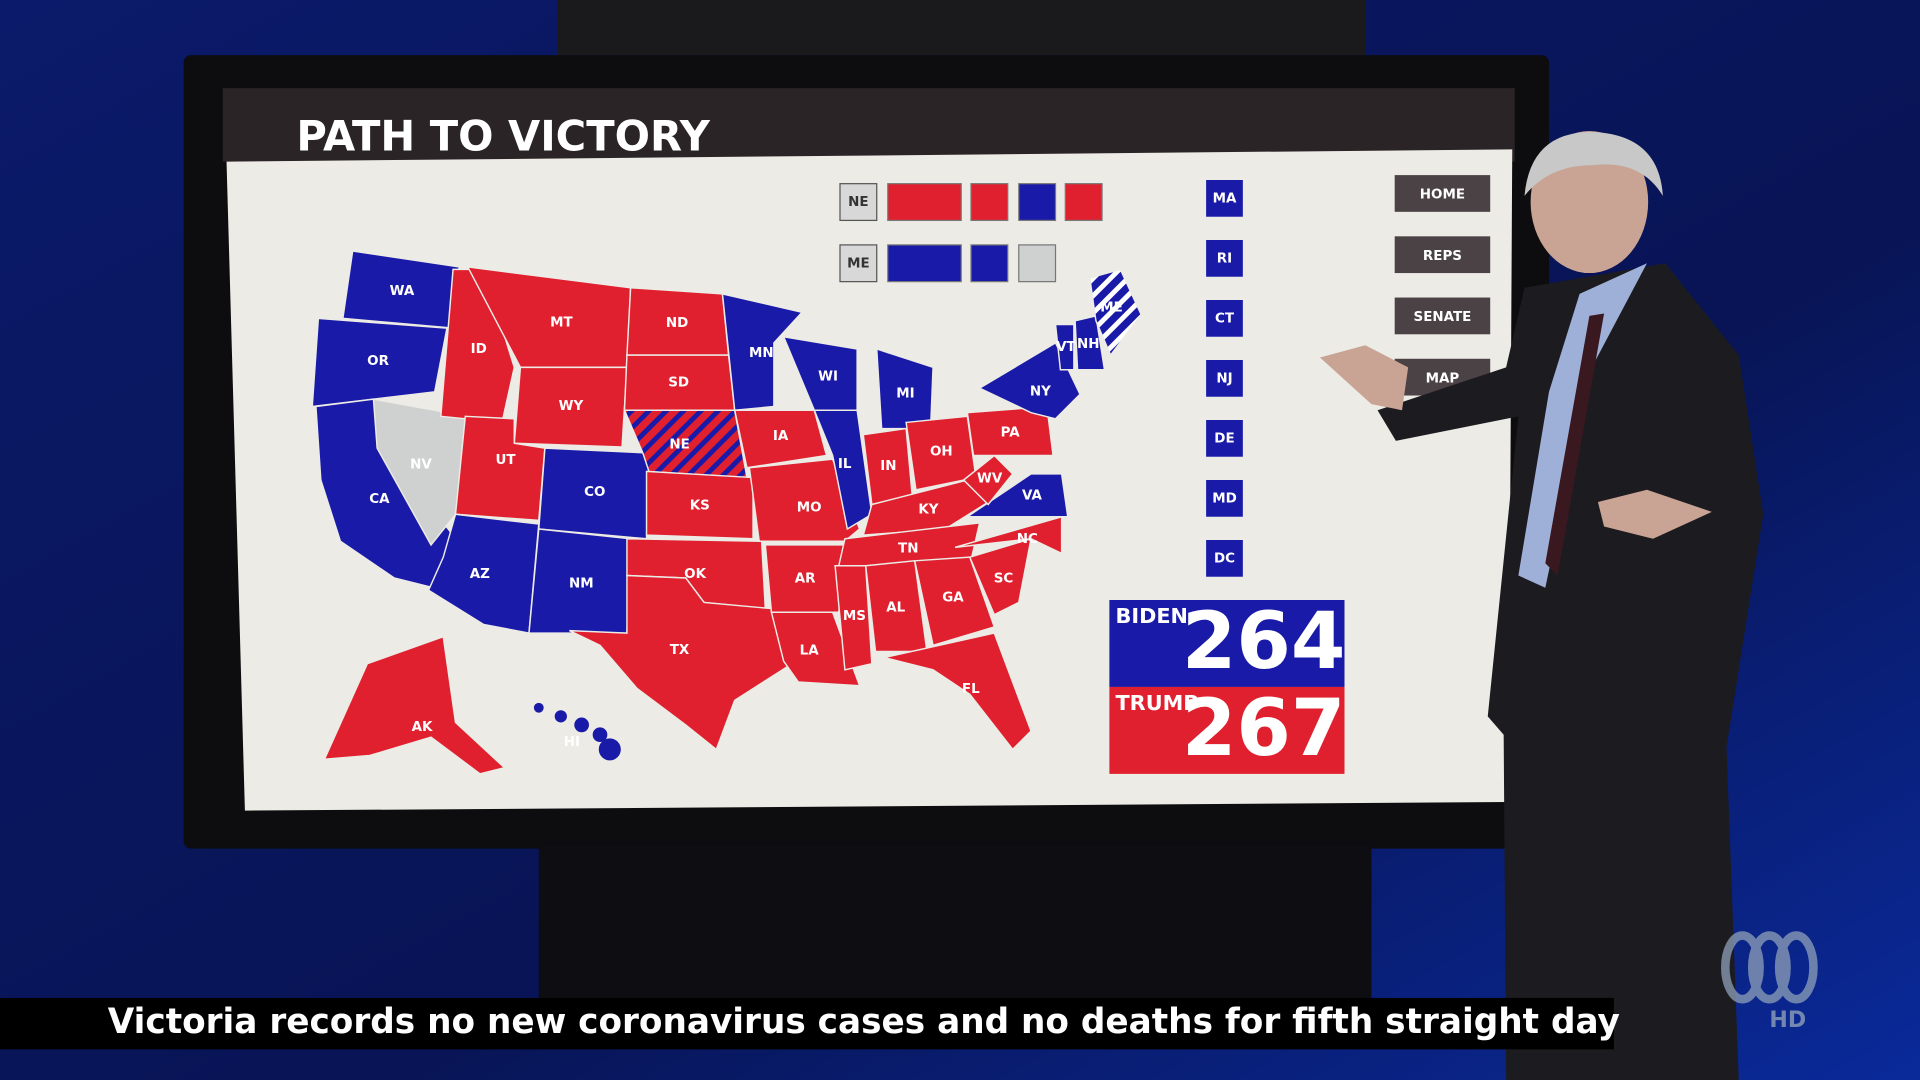  What do you see at coordinates (781, 436) in the screenshot?
I see `state-label: IA` at bounding box center [781, 436].